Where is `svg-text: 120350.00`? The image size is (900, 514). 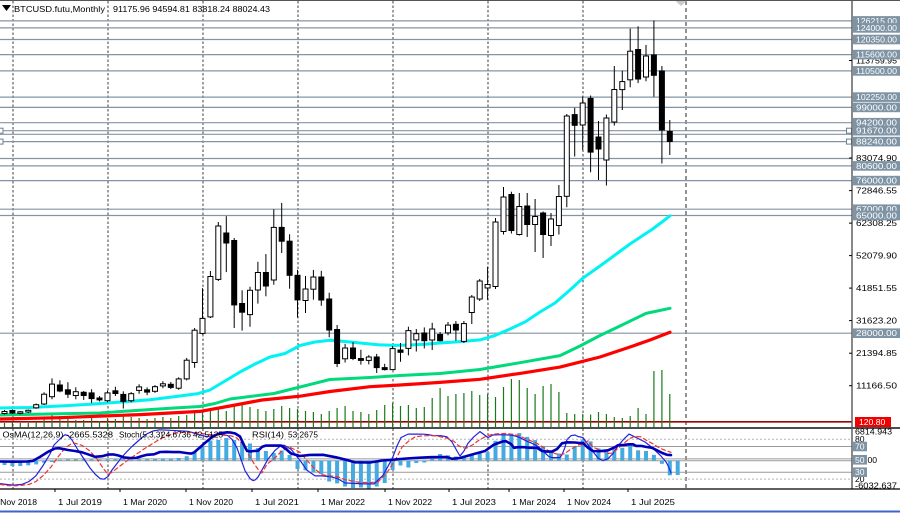
svg-text: 120350.00 is located at coordinates (876, 40).